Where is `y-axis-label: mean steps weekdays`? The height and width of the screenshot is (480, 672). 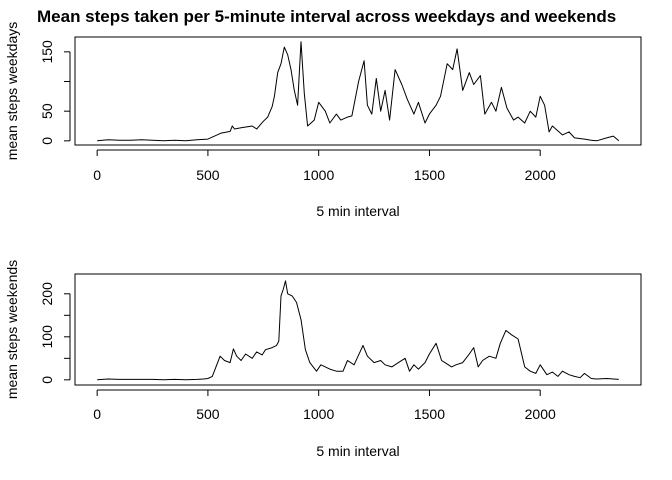 y-axis-label: mean steps weekdays is located at coordinates (12, 91).